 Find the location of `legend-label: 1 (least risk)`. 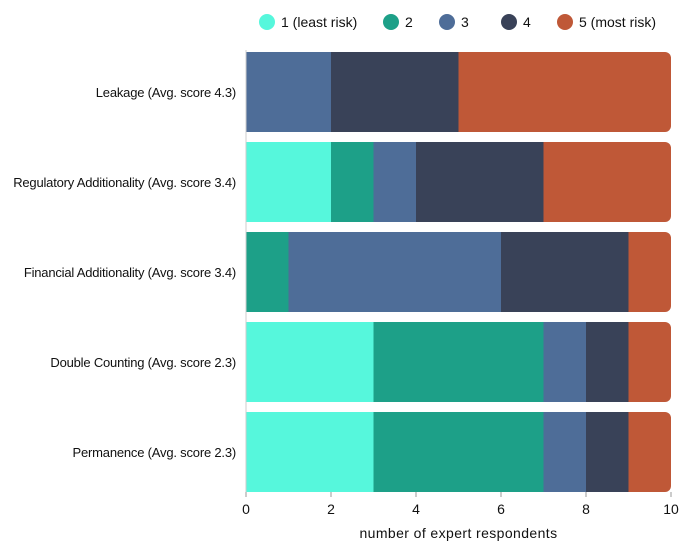

legend-label: 1 (least risk) is located at coordinates (319, 22).